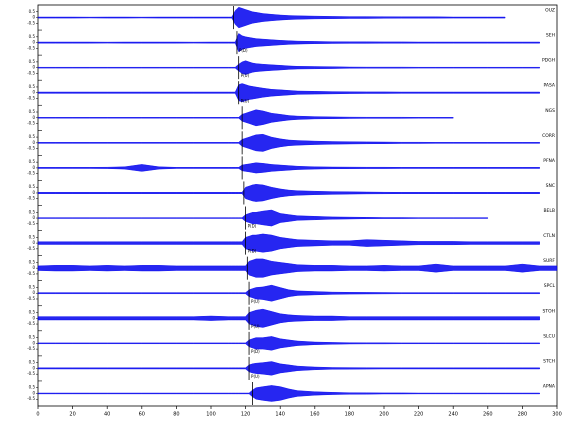 This screenshot has height=444, width=580. Describe the element at coordinates (419, 415) in the screenshot. I see `x-tick-label: 220` at that location.